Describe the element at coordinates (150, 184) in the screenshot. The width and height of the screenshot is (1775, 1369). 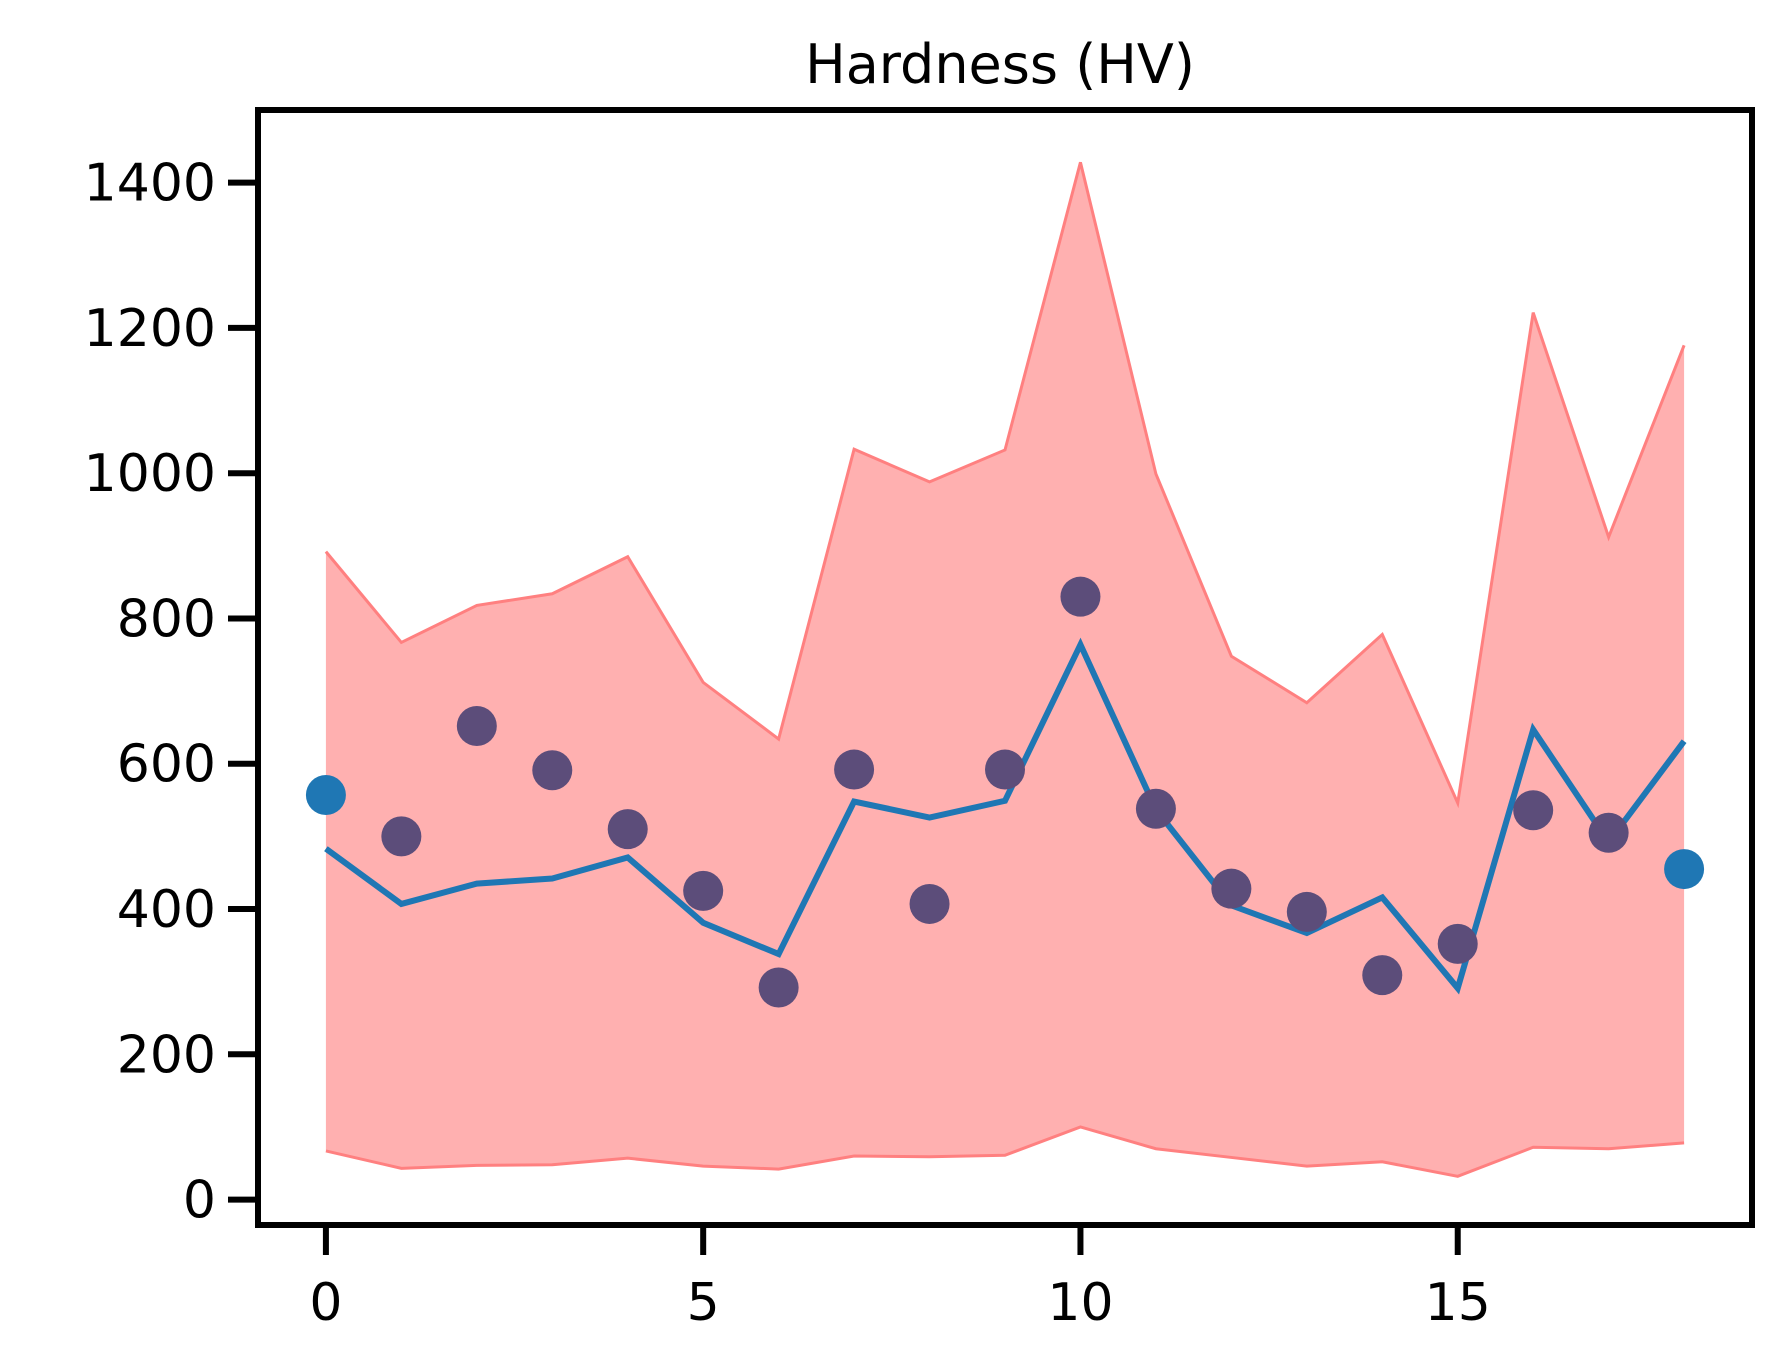
I see `y-tick-label: 1400` at that location.